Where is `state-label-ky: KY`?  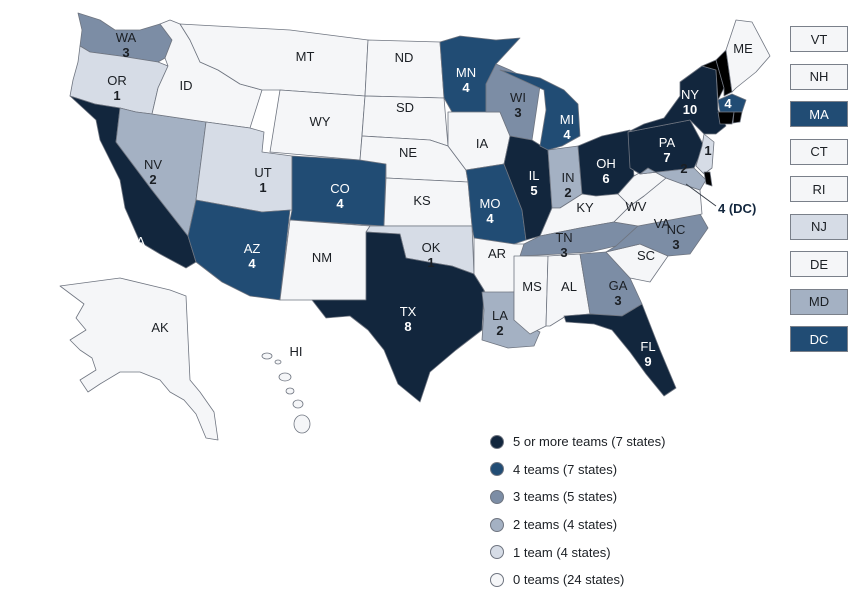 state-label-ky: KY is located at coordinates (585, 207).